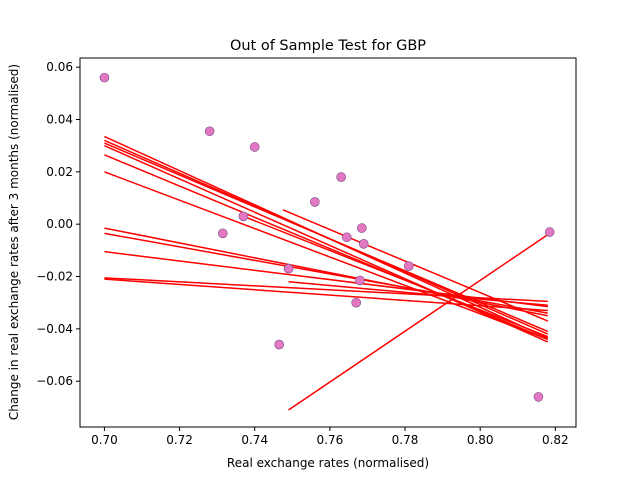 This screenshot has width=640, height=480. What do you see at coordinates (59, 120) in the screenshot?
I see `y-tick-label: 0.04` at bounding box center [59, 120].